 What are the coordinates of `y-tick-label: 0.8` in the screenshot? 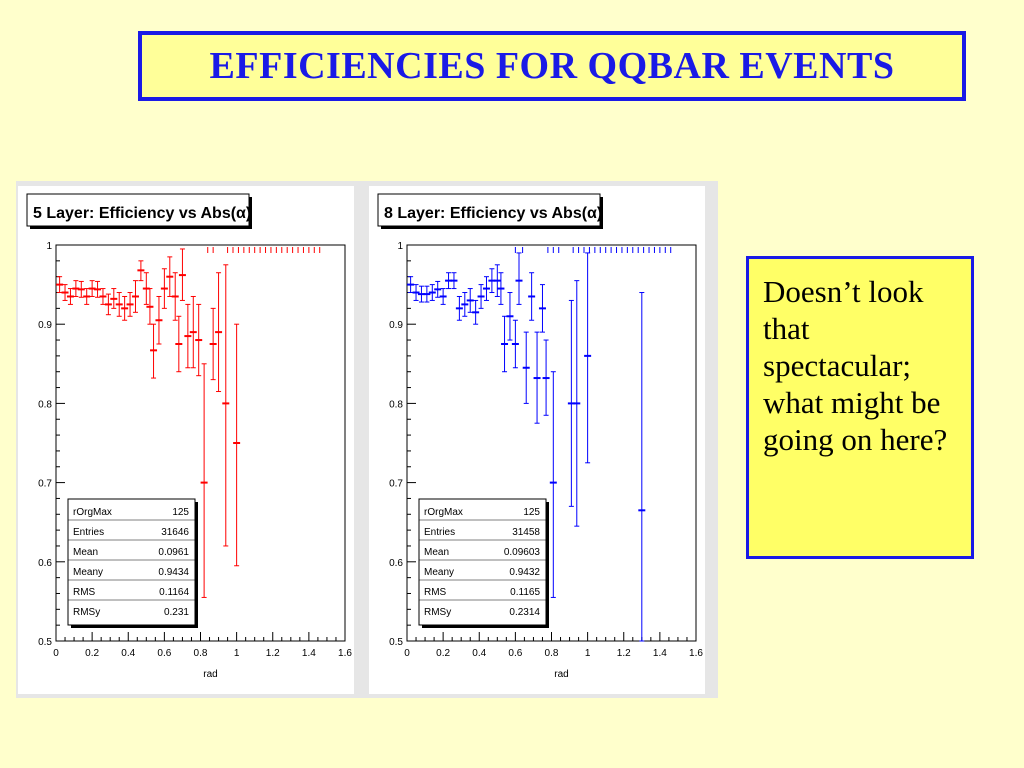 It's located at (45, 404).